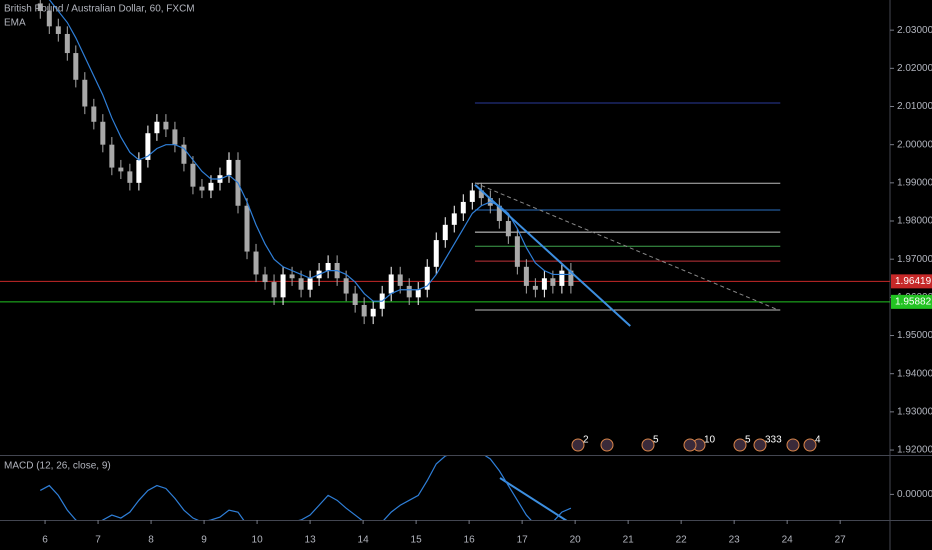  Describe the element at coordinates (735, 540) in the screenshot. I see `x-tick-label: 23` at that location.